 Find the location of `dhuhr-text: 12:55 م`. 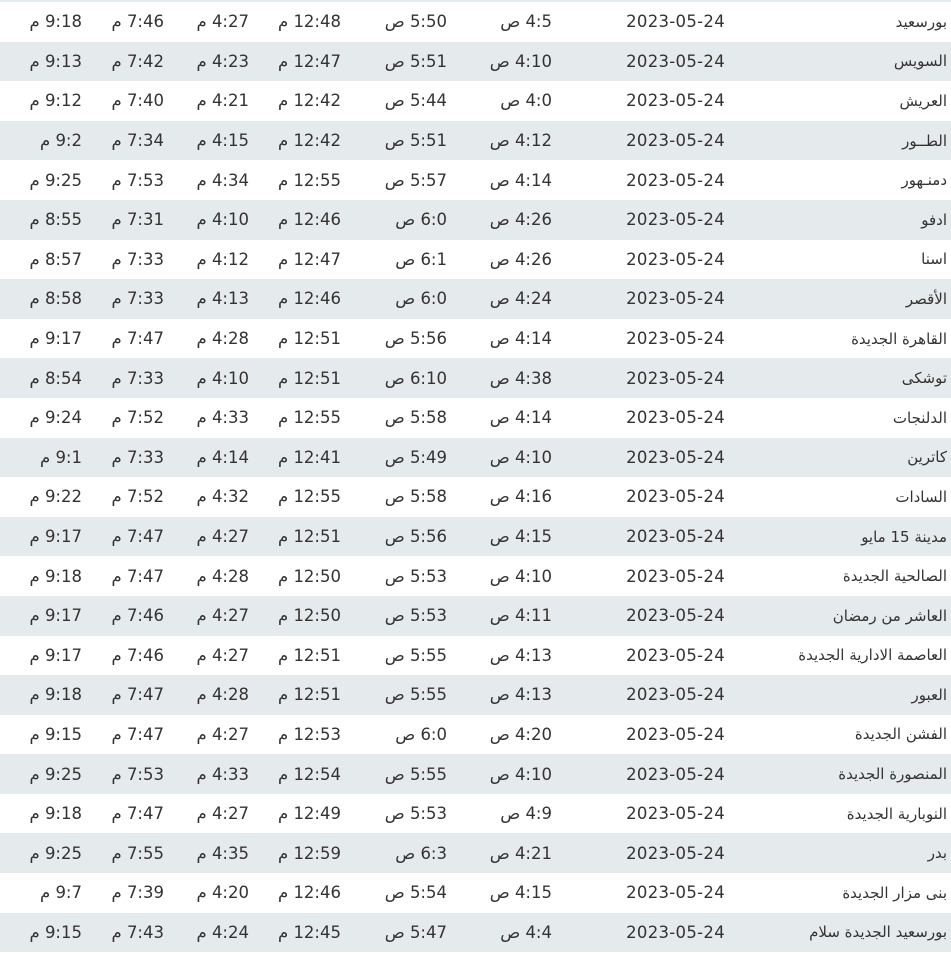

dhuhr-text: 12:55 م is located at coordinates (309, 180).